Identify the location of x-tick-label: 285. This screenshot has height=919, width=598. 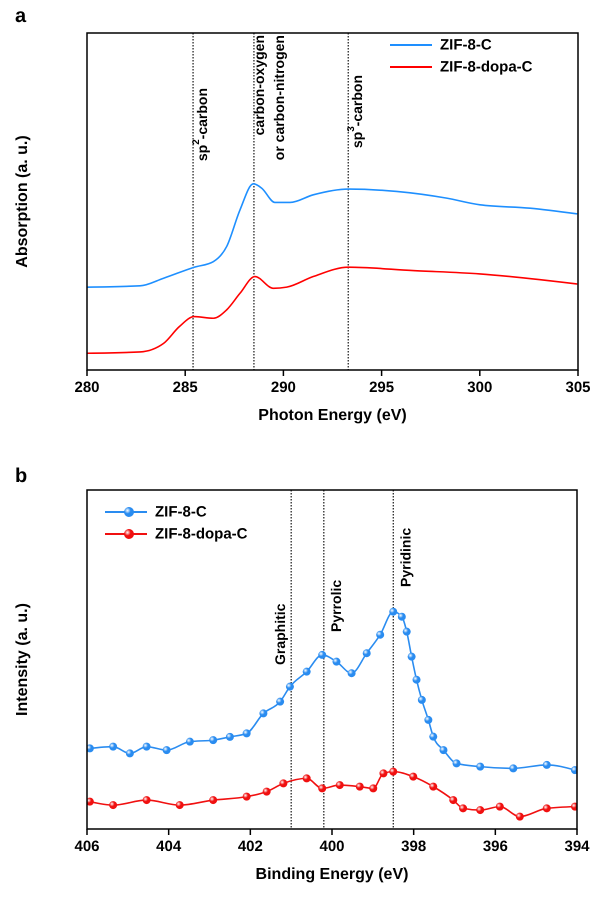
(185, 387).